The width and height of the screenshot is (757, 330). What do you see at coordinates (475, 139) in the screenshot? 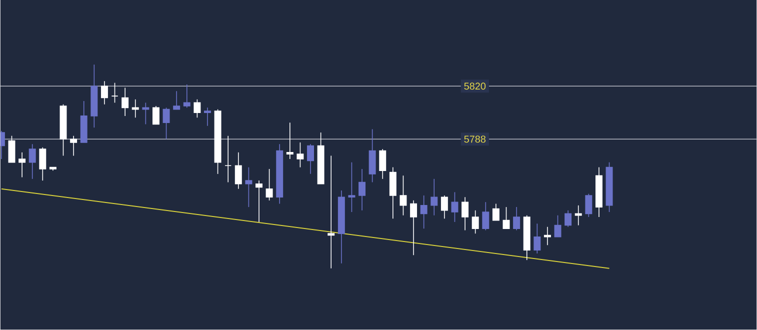
I see `y-tick-label: 5788` at bounding box center [475, 139].